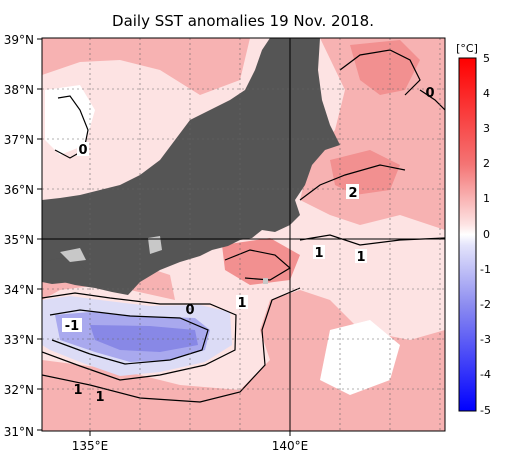 This screenshot has width=507, height=460. What do you see at coordinates (486, 93) in the screenshot?
I see `colorbar-tick: 4` at bounding box center [486, 93].